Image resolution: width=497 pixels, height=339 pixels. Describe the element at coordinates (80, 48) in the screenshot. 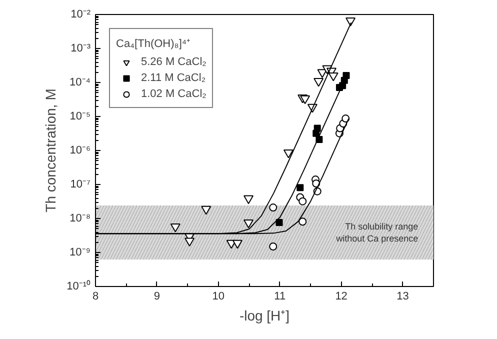

I see `y-tick-label: 10⁻³` at that location.